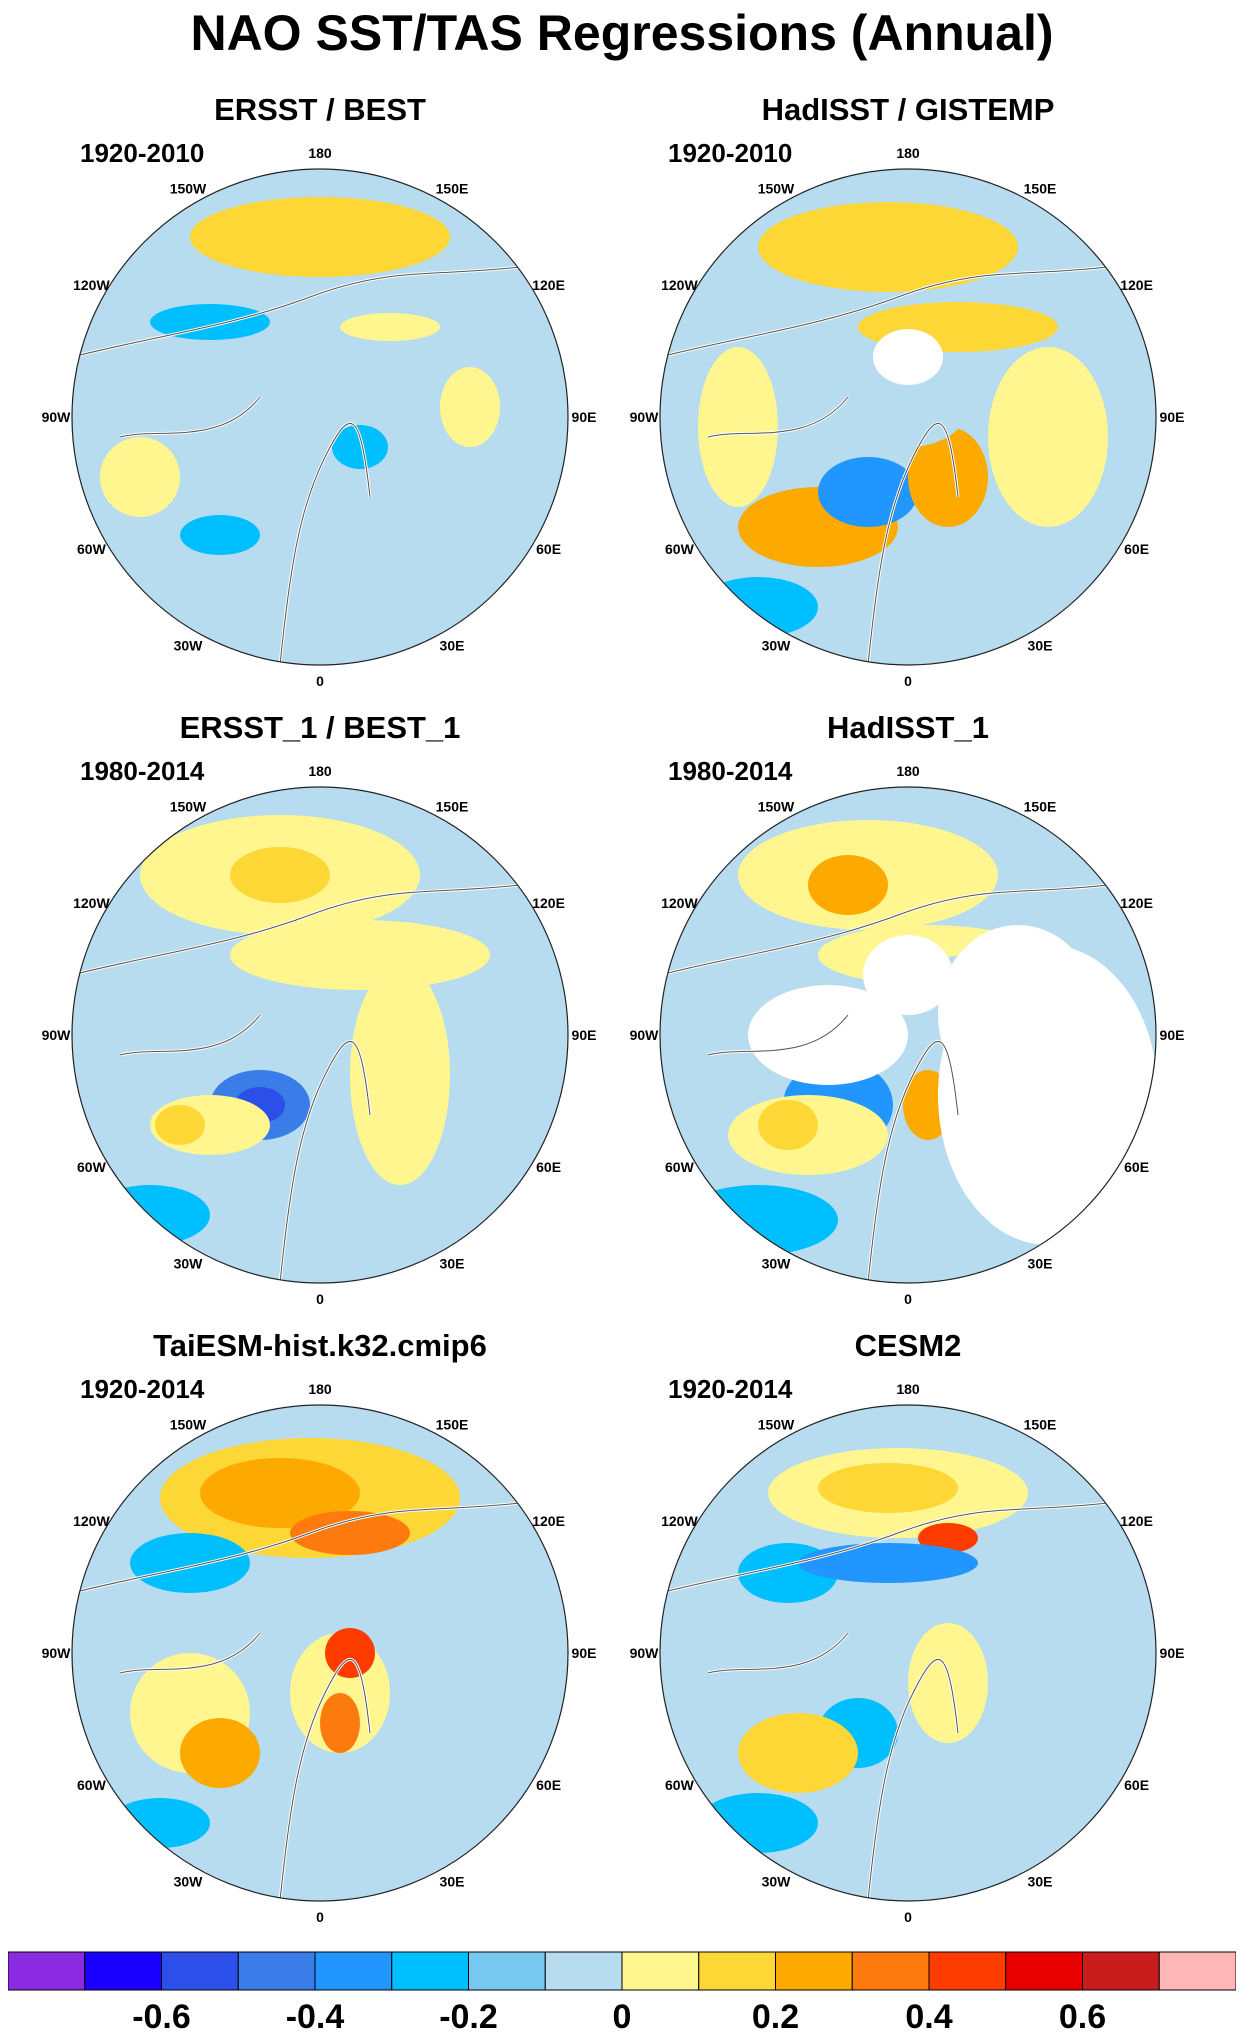 The image size is (1244, 2042). Describe the element at coordinates (622, 1971) in the screenshot. I see `colorbar` at that location.